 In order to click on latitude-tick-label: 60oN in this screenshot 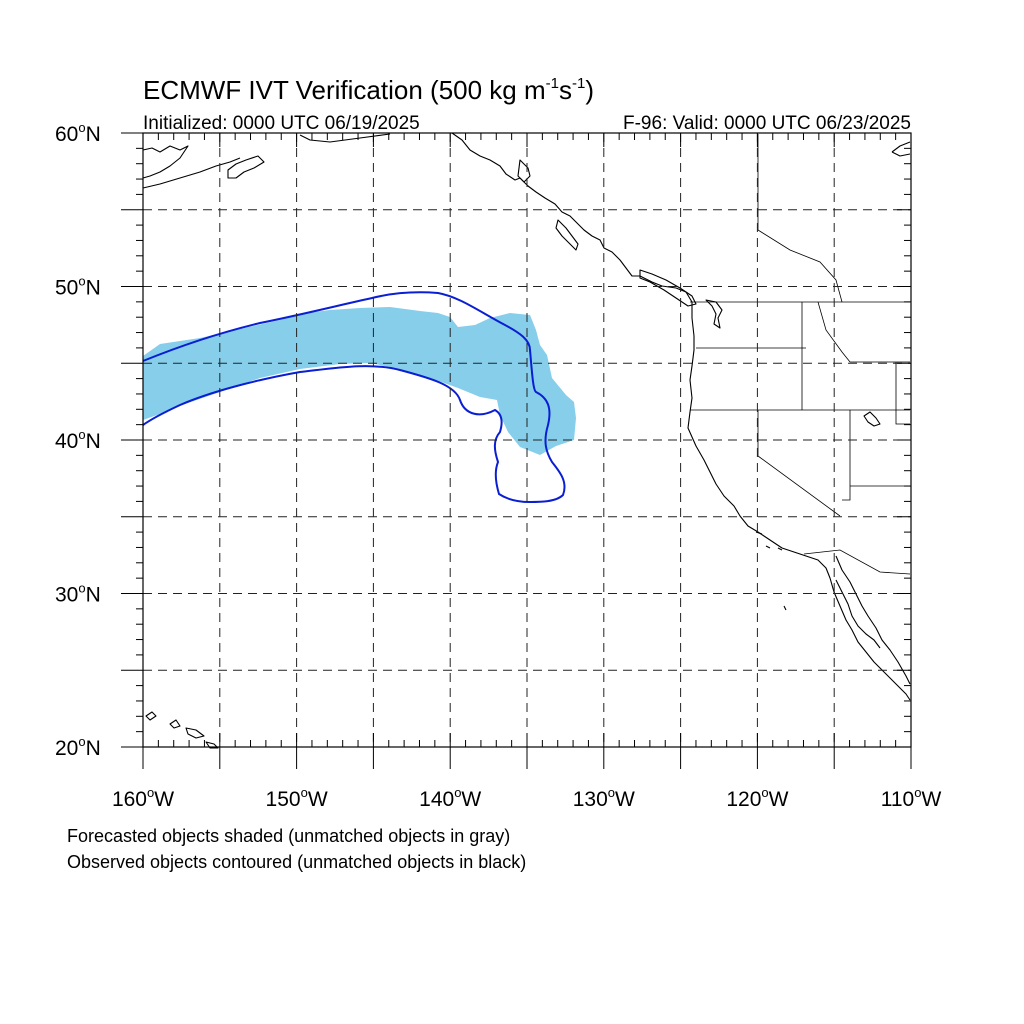, I will do `click(78, 133)`.